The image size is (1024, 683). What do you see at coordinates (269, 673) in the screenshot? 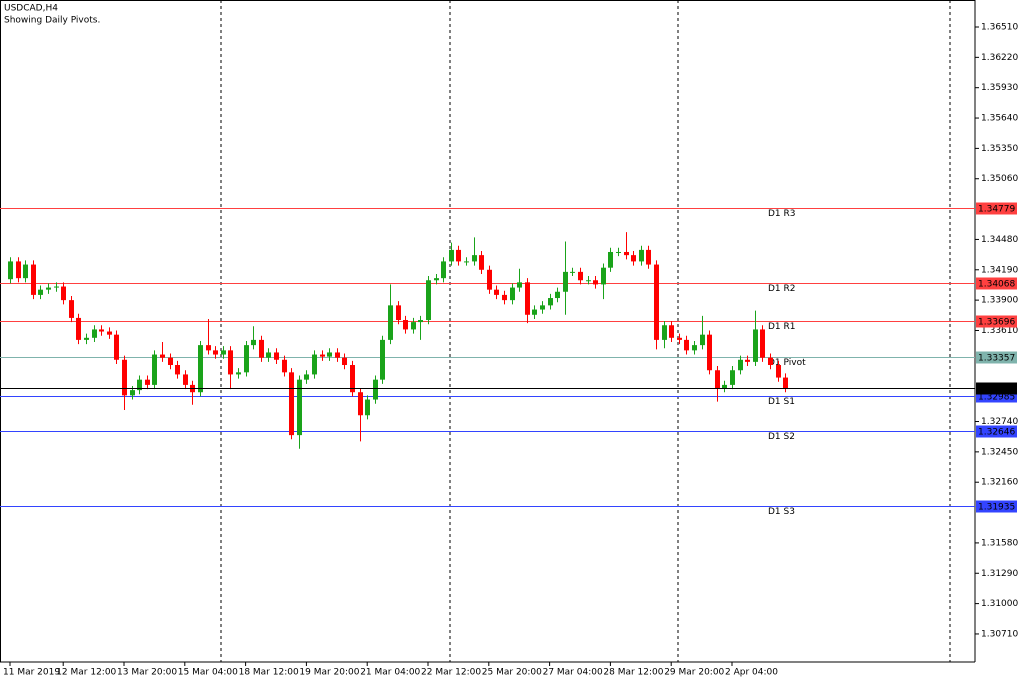
I see `x-tick-label: 18 Mar 12:00` at bounding box center [269, 673].